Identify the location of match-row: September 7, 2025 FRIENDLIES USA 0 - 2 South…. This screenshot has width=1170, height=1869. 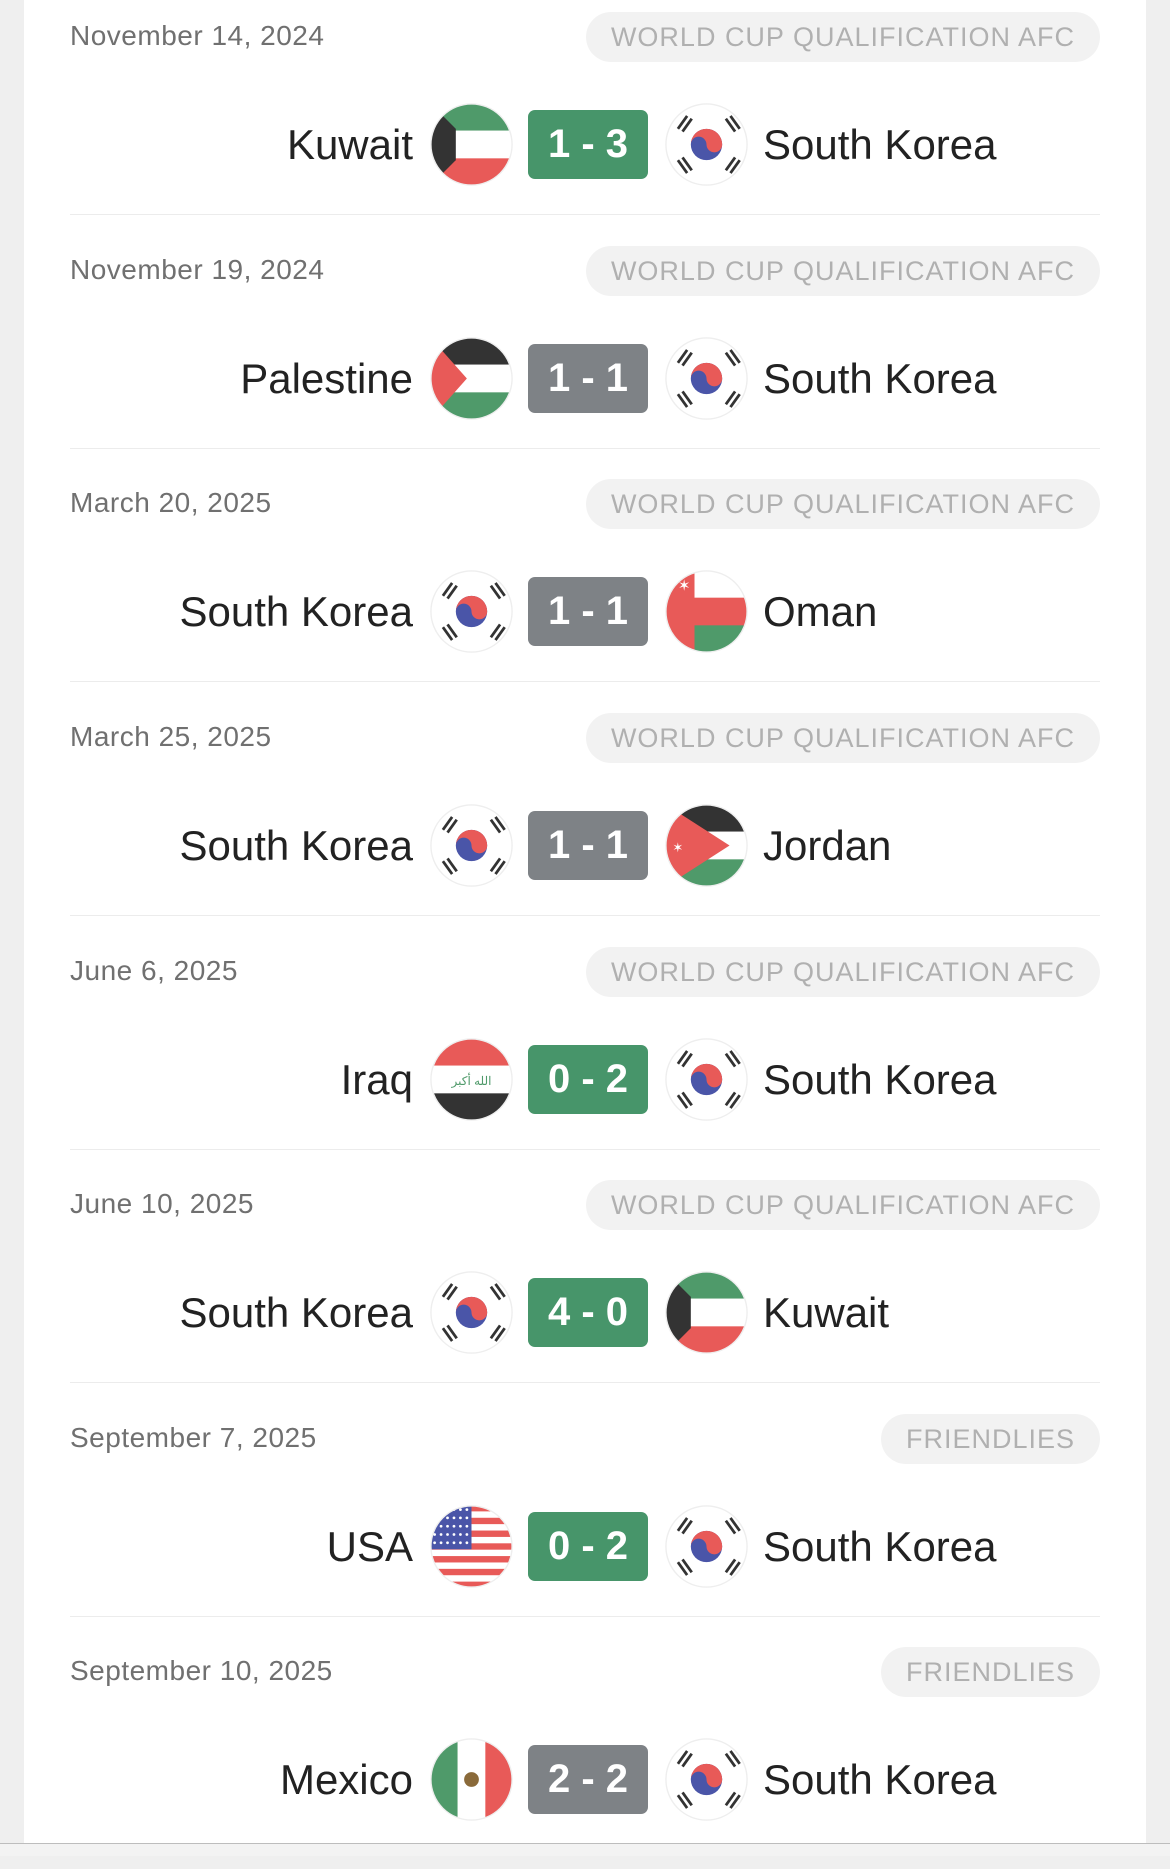
(585, 1519).